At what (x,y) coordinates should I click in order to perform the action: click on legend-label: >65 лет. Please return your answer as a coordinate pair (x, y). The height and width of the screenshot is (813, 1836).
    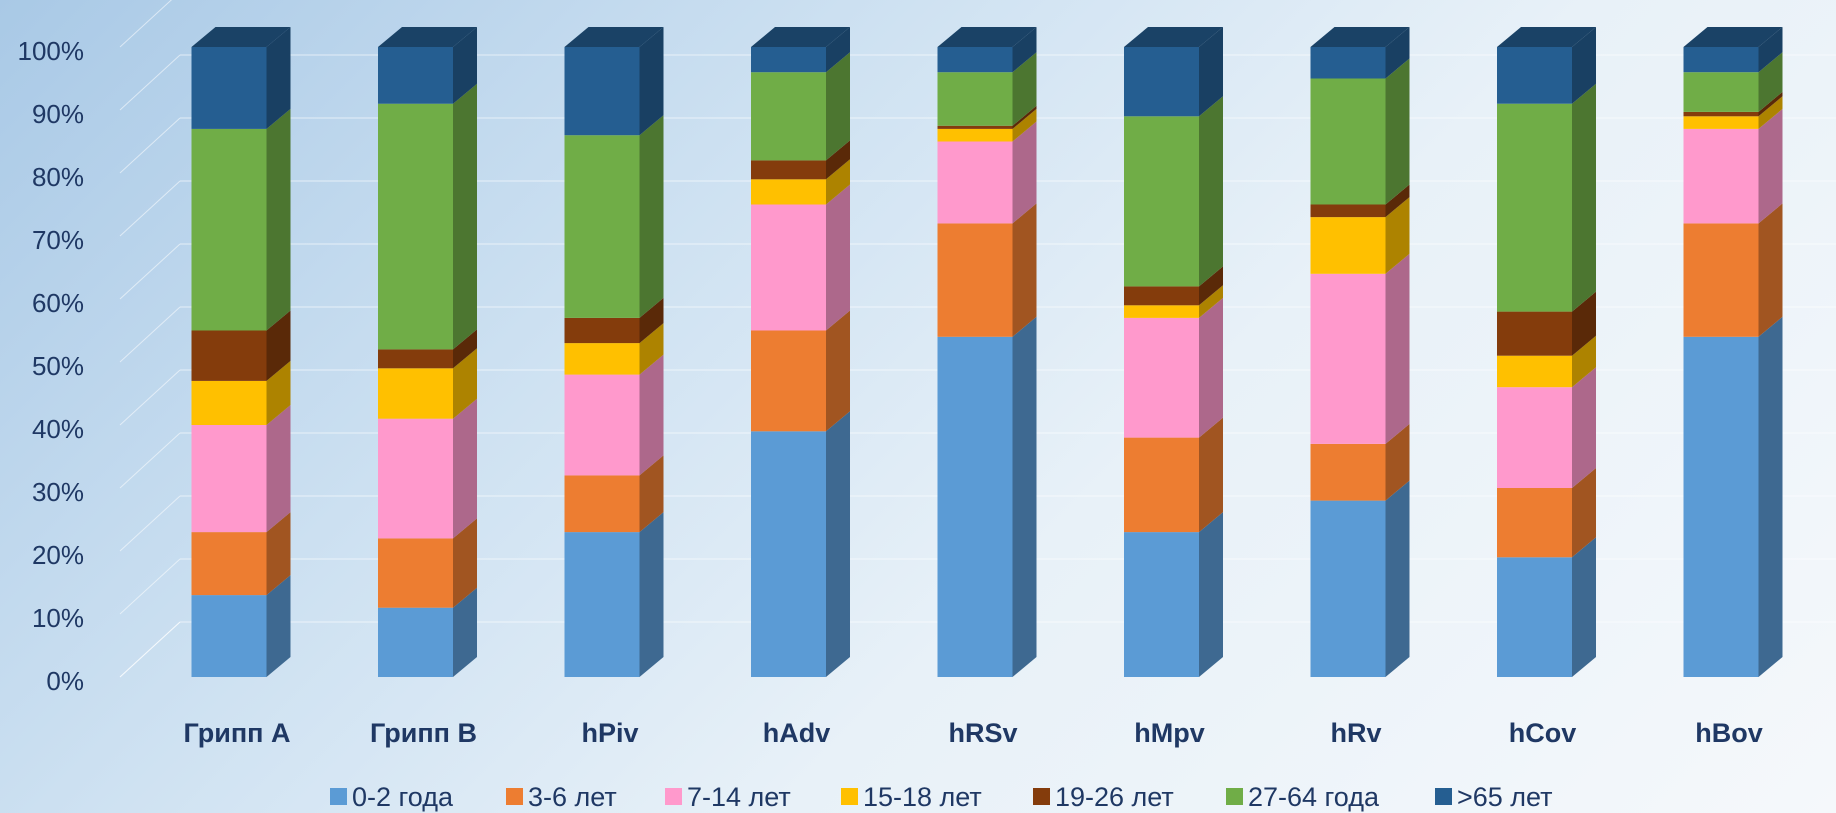
    Looking at the image, I should click on (1505, 797).